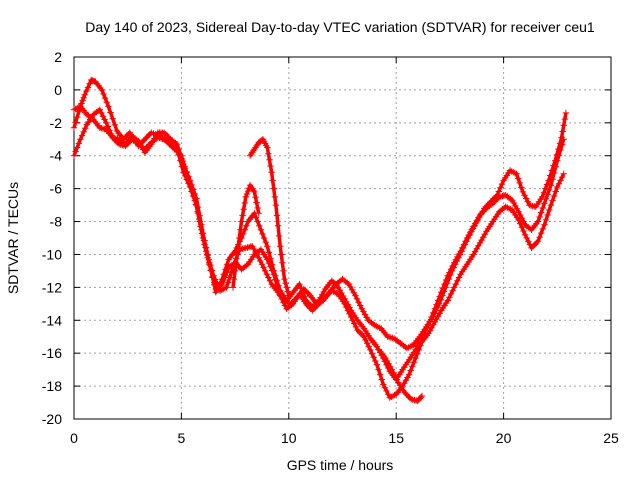 The height and width of the screenshot is (480, 640). Describe the element at coordinates (246, 235) in the screenshot. I see `series-line` at that location.